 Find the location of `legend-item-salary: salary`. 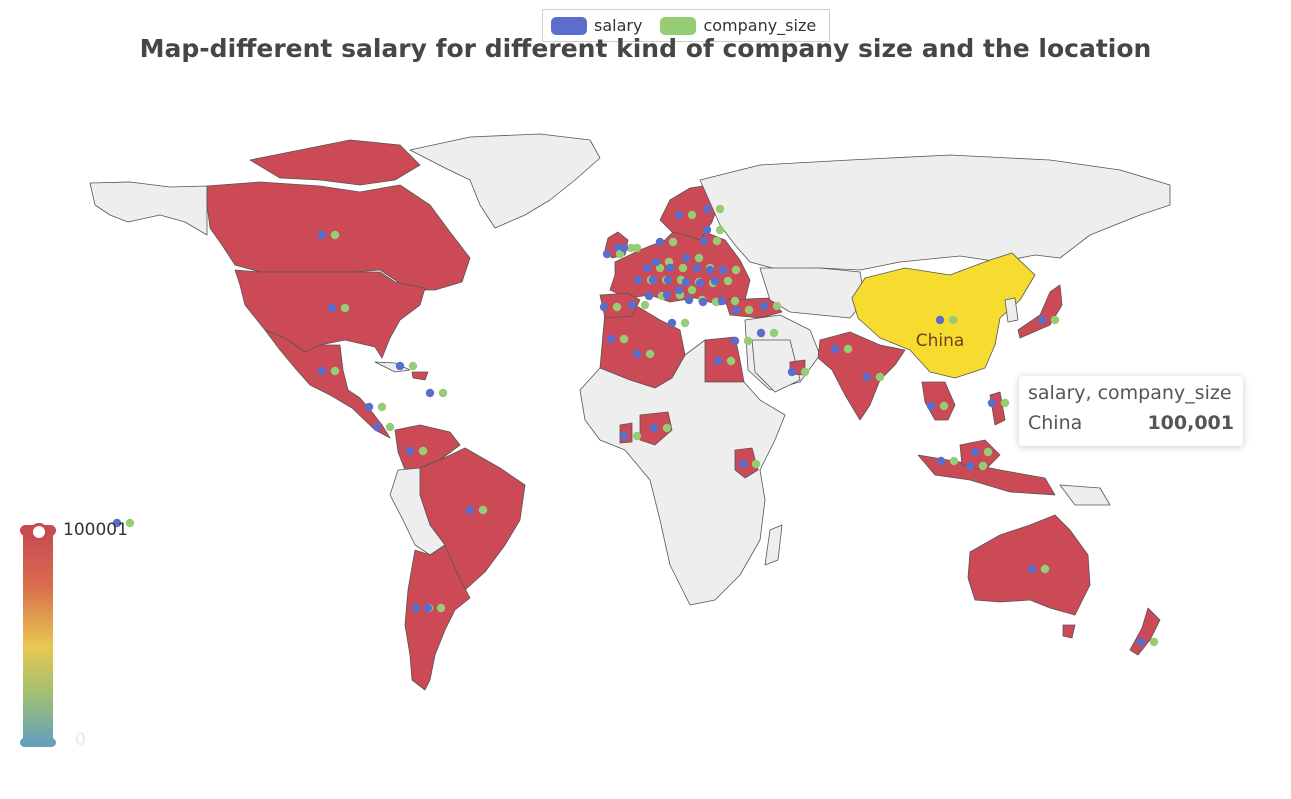

legend-item-salary: salary is located at coordinates (596, 25).